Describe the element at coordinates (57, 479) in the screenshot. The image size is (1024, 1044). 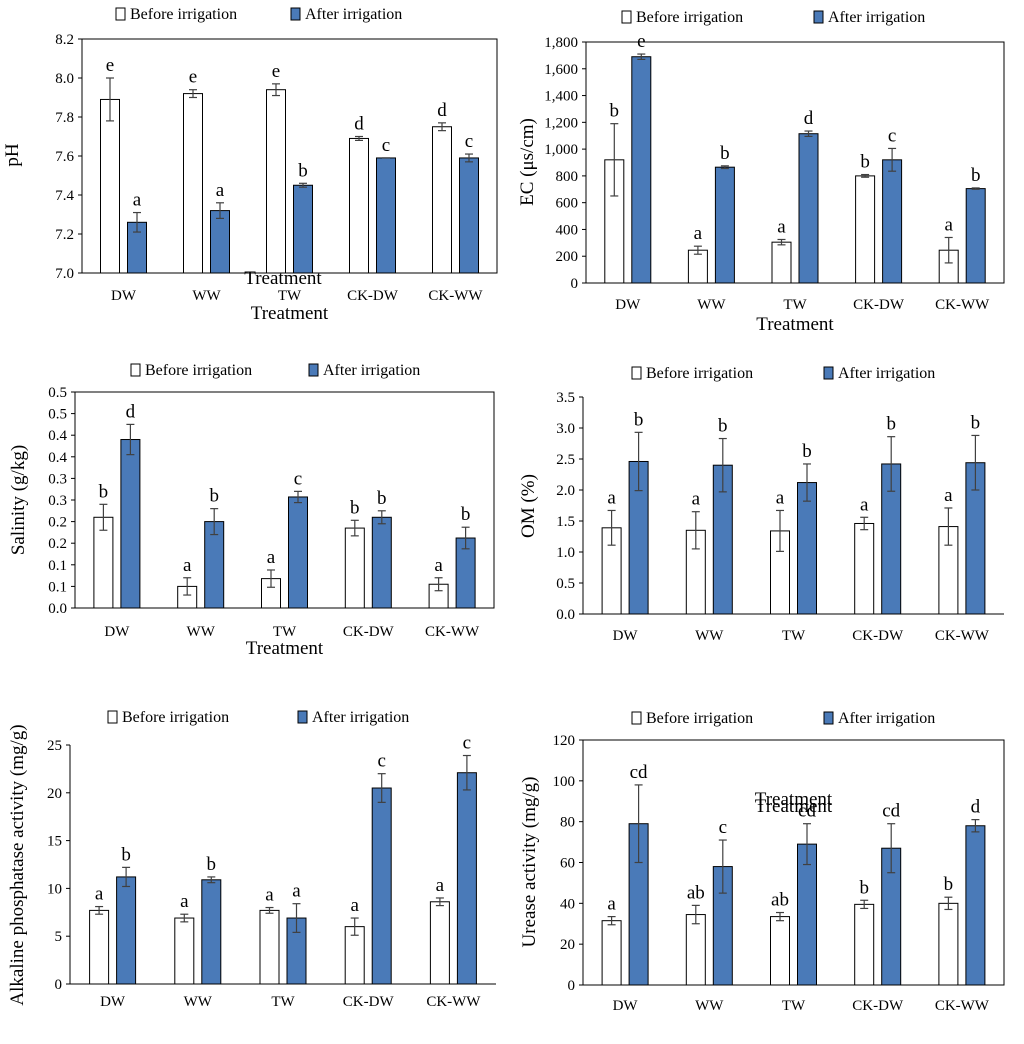
I see `y-tick-label: 0.3` at that location.